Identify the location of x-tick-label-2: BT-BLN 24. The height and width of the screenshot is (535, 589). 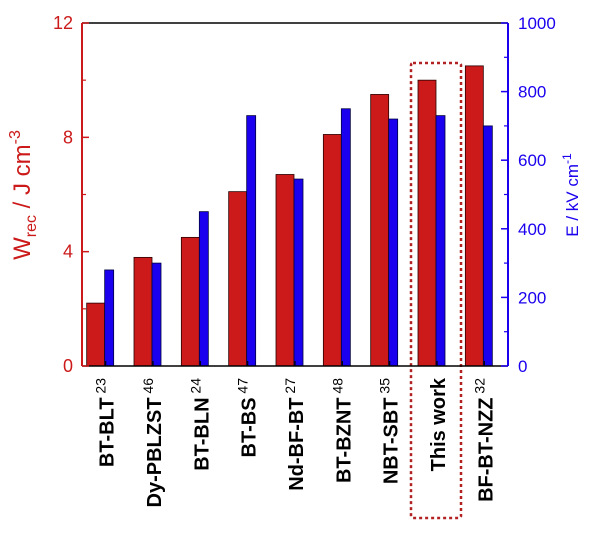
(200, 424).